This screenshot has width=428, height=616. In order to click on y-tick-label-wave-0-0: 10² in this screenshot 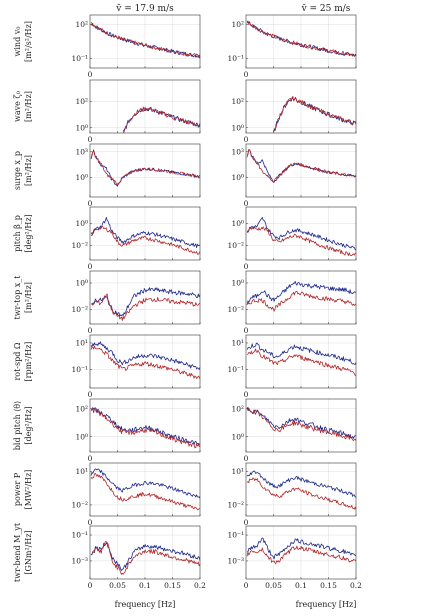, I will do `click(81, 101)`.